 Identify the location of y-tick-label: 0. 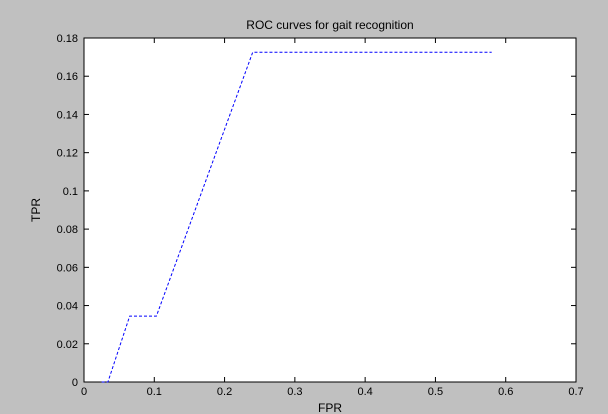
(75, 383).